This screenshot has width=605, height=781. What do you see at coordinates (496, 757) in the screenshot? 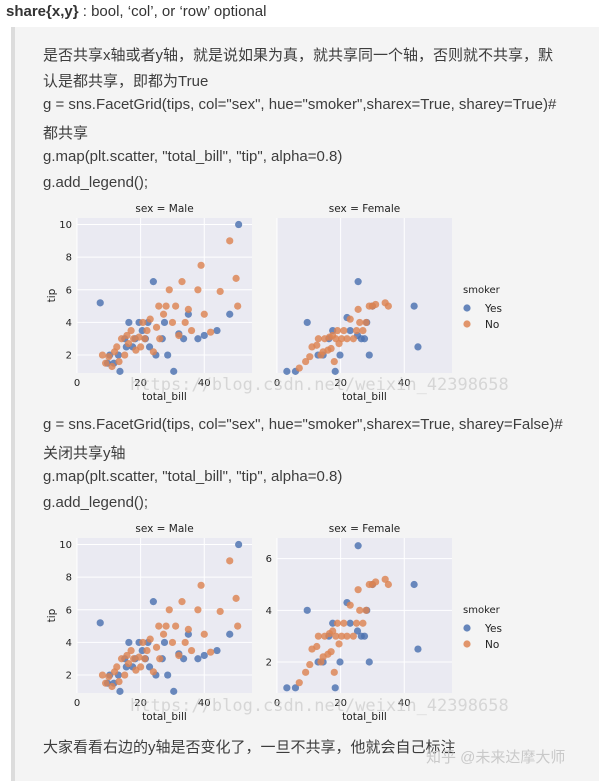
I see `zhihu-watermark: 知乎 @未来达摩大师` at bounding box center [496, 757].